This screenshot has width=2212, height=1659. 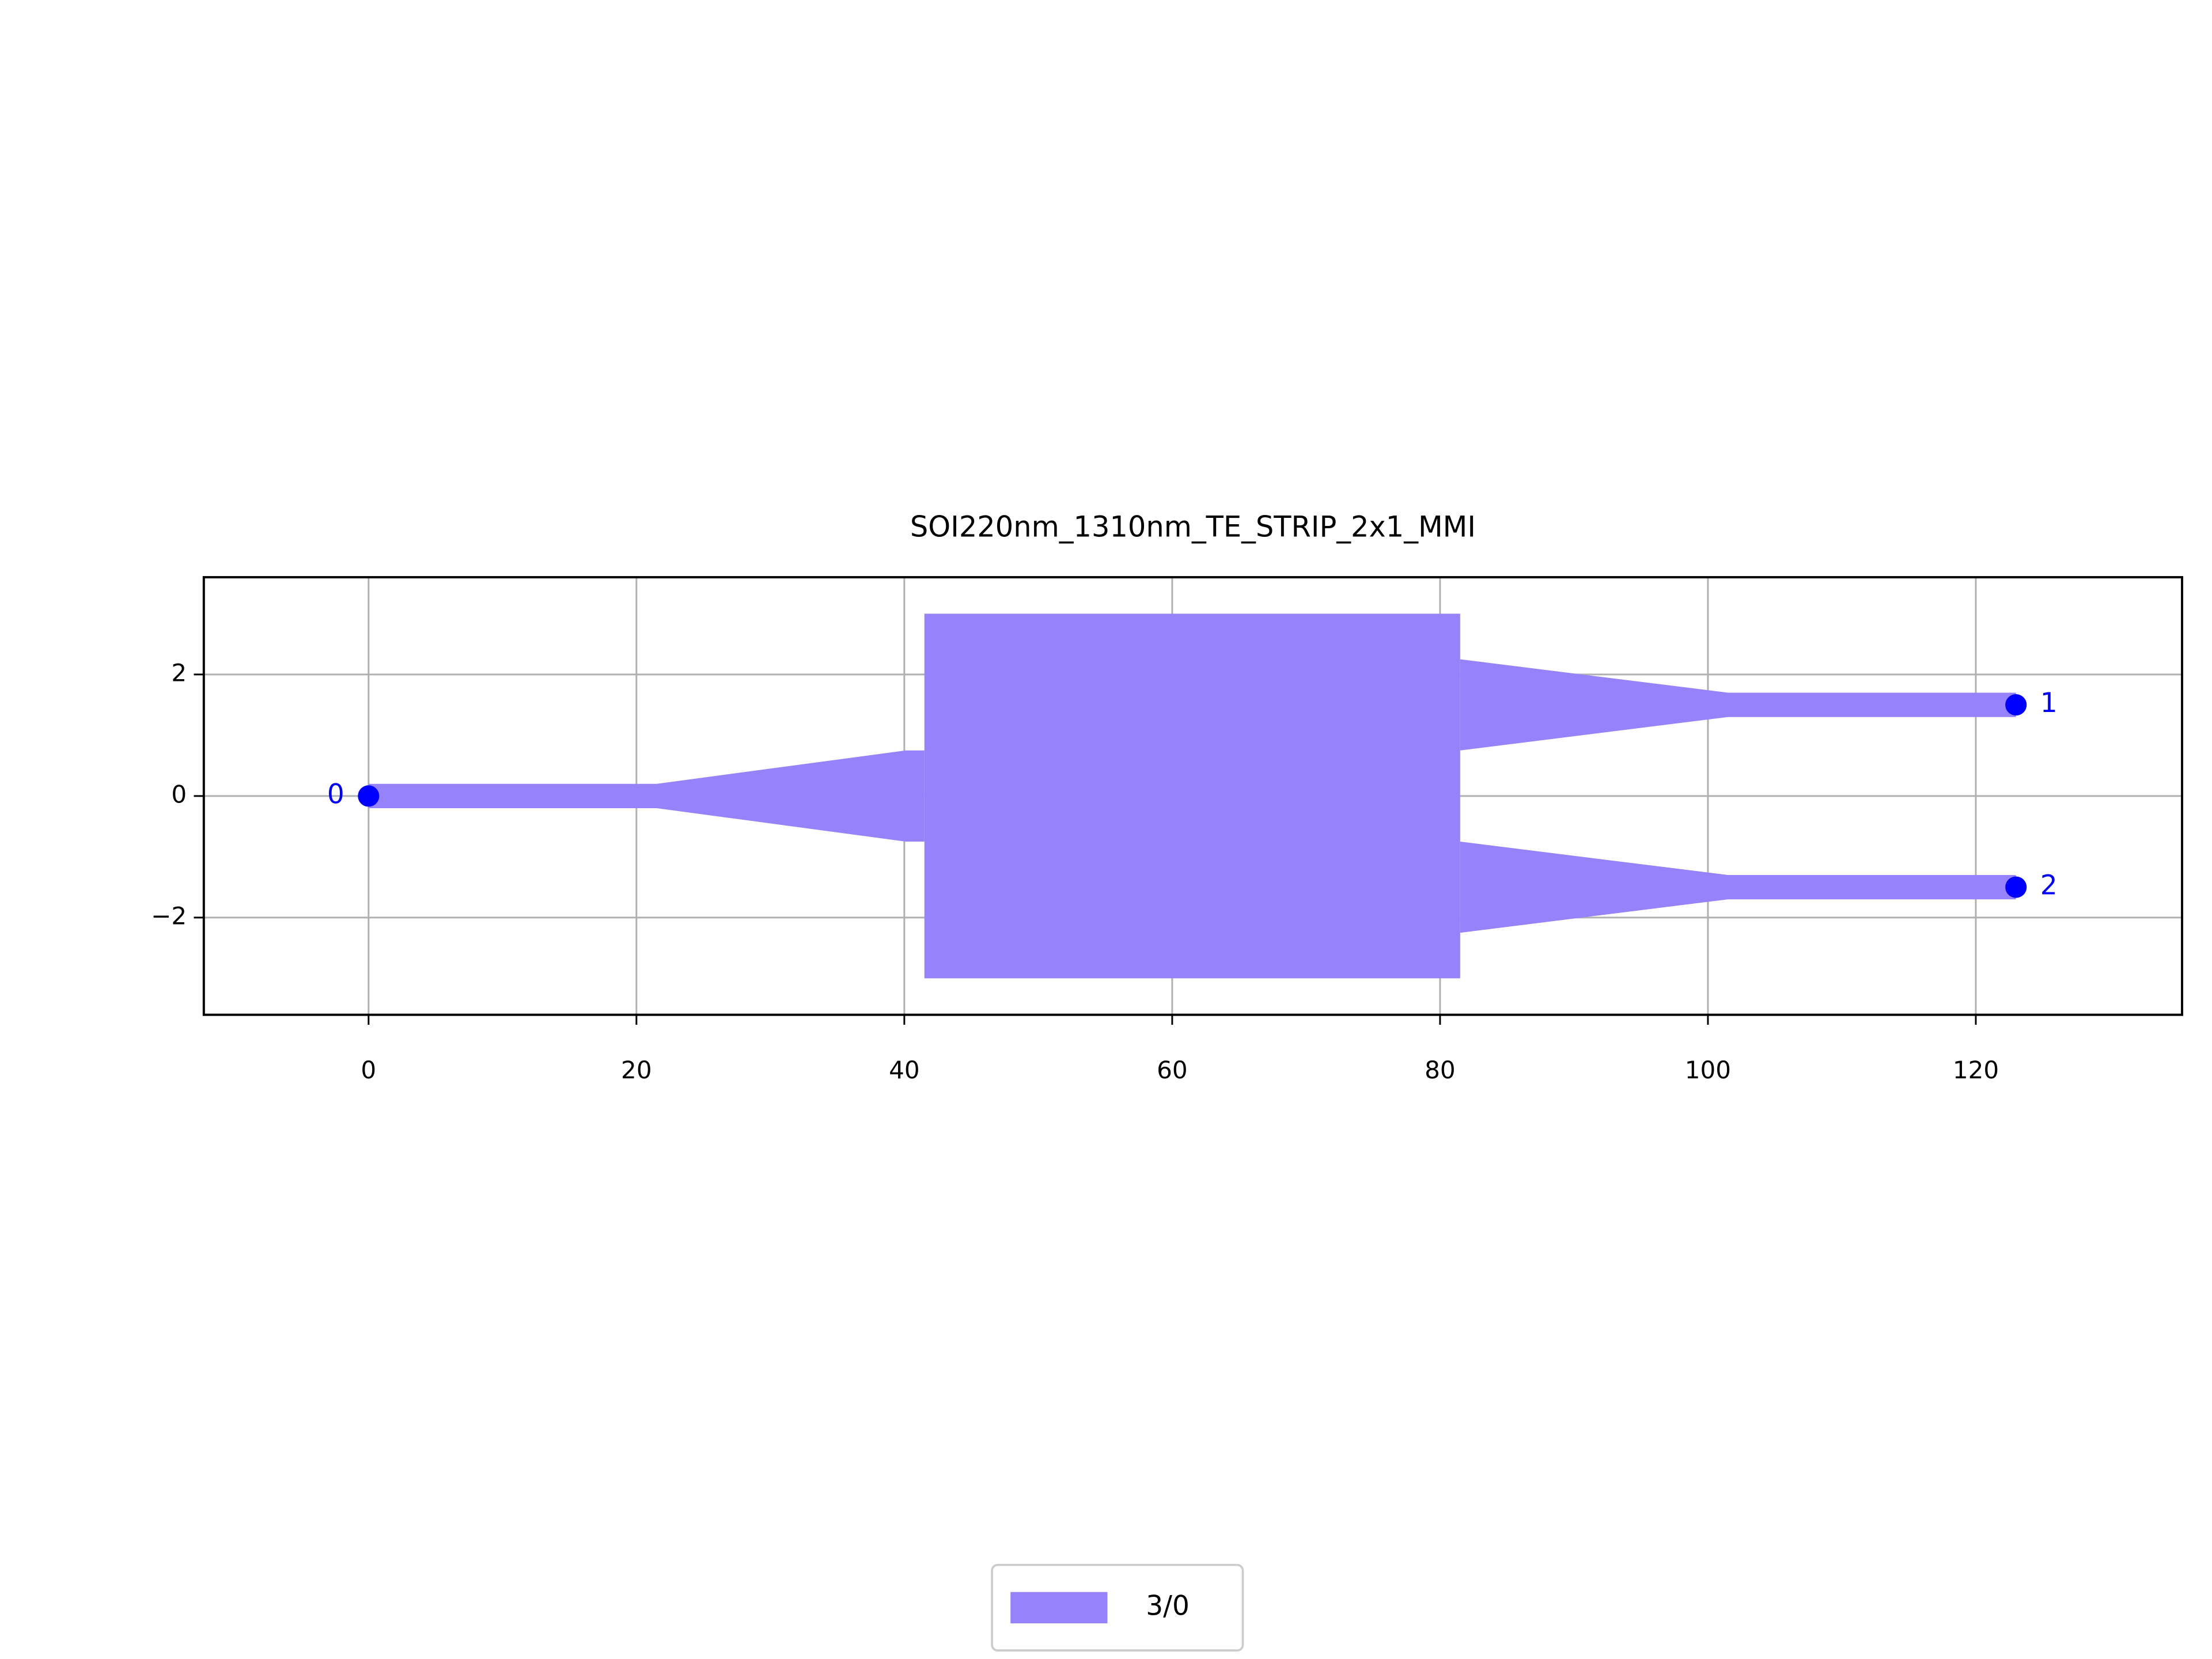 I want to click on y-tick-label: −2, so click(x=169, y=916).